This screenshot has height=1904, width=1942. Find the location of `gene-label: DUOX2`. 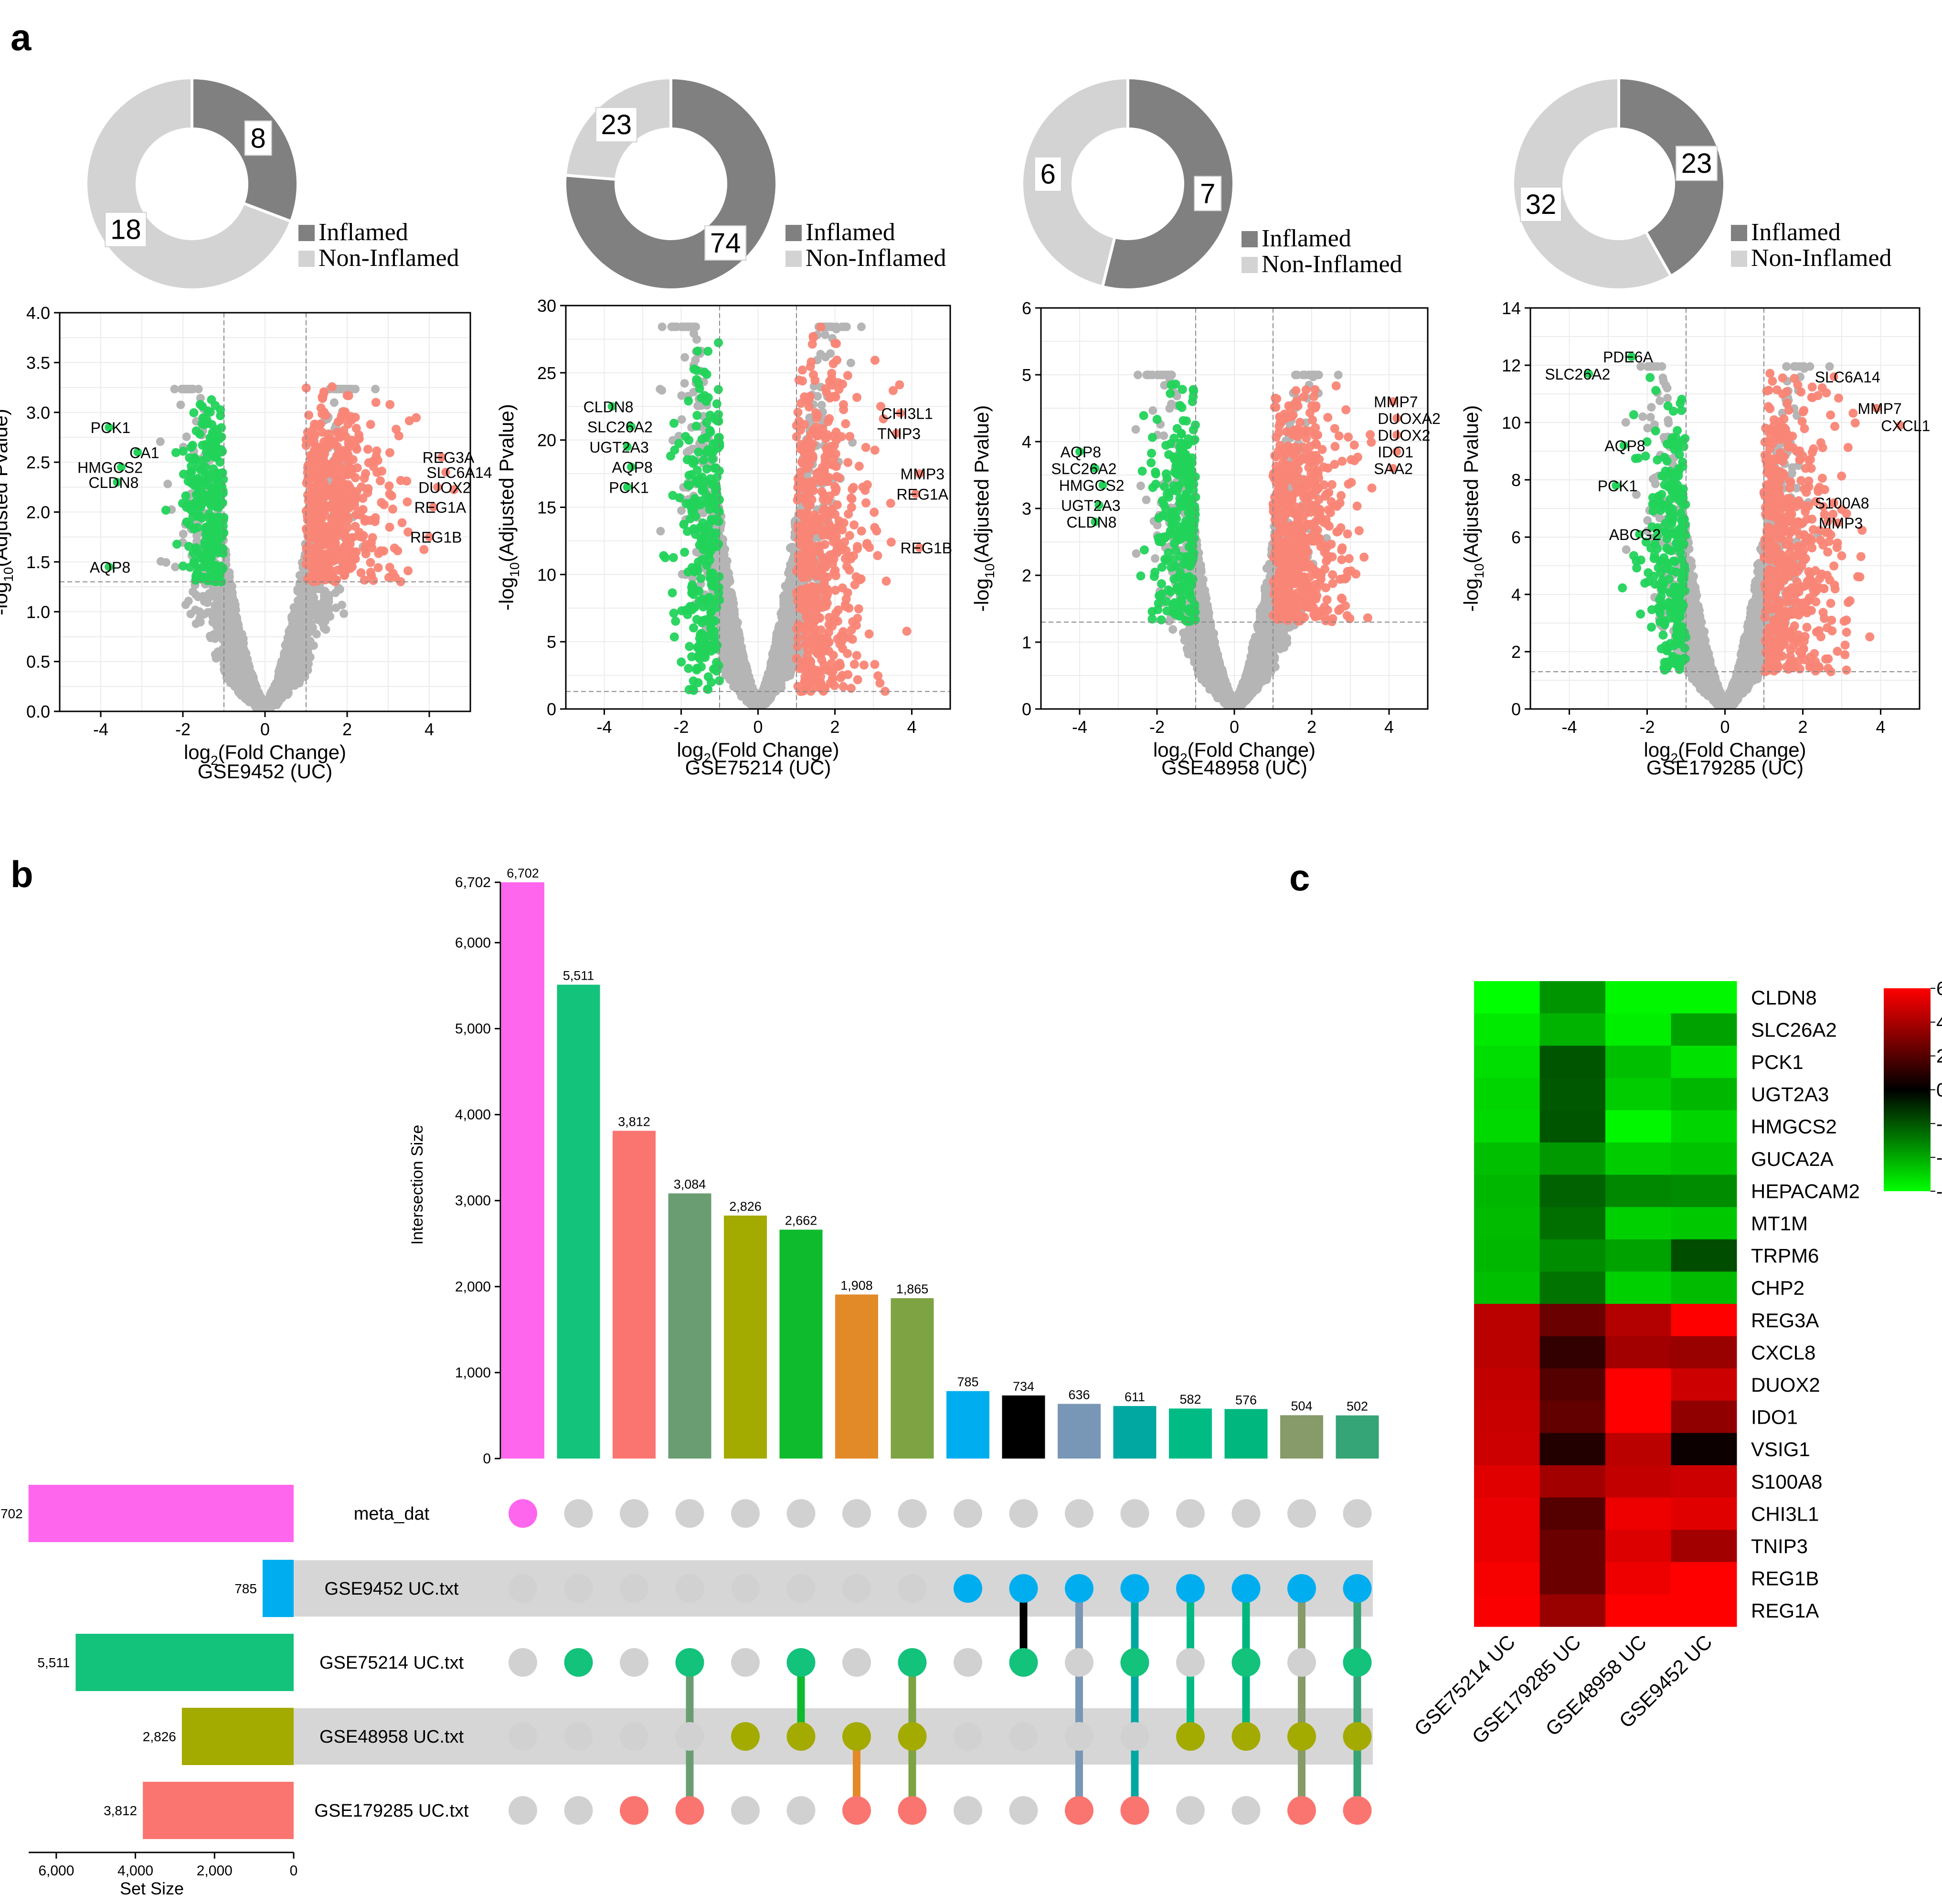

gene-label: DUOX2 is located at coordinates (444, 487).